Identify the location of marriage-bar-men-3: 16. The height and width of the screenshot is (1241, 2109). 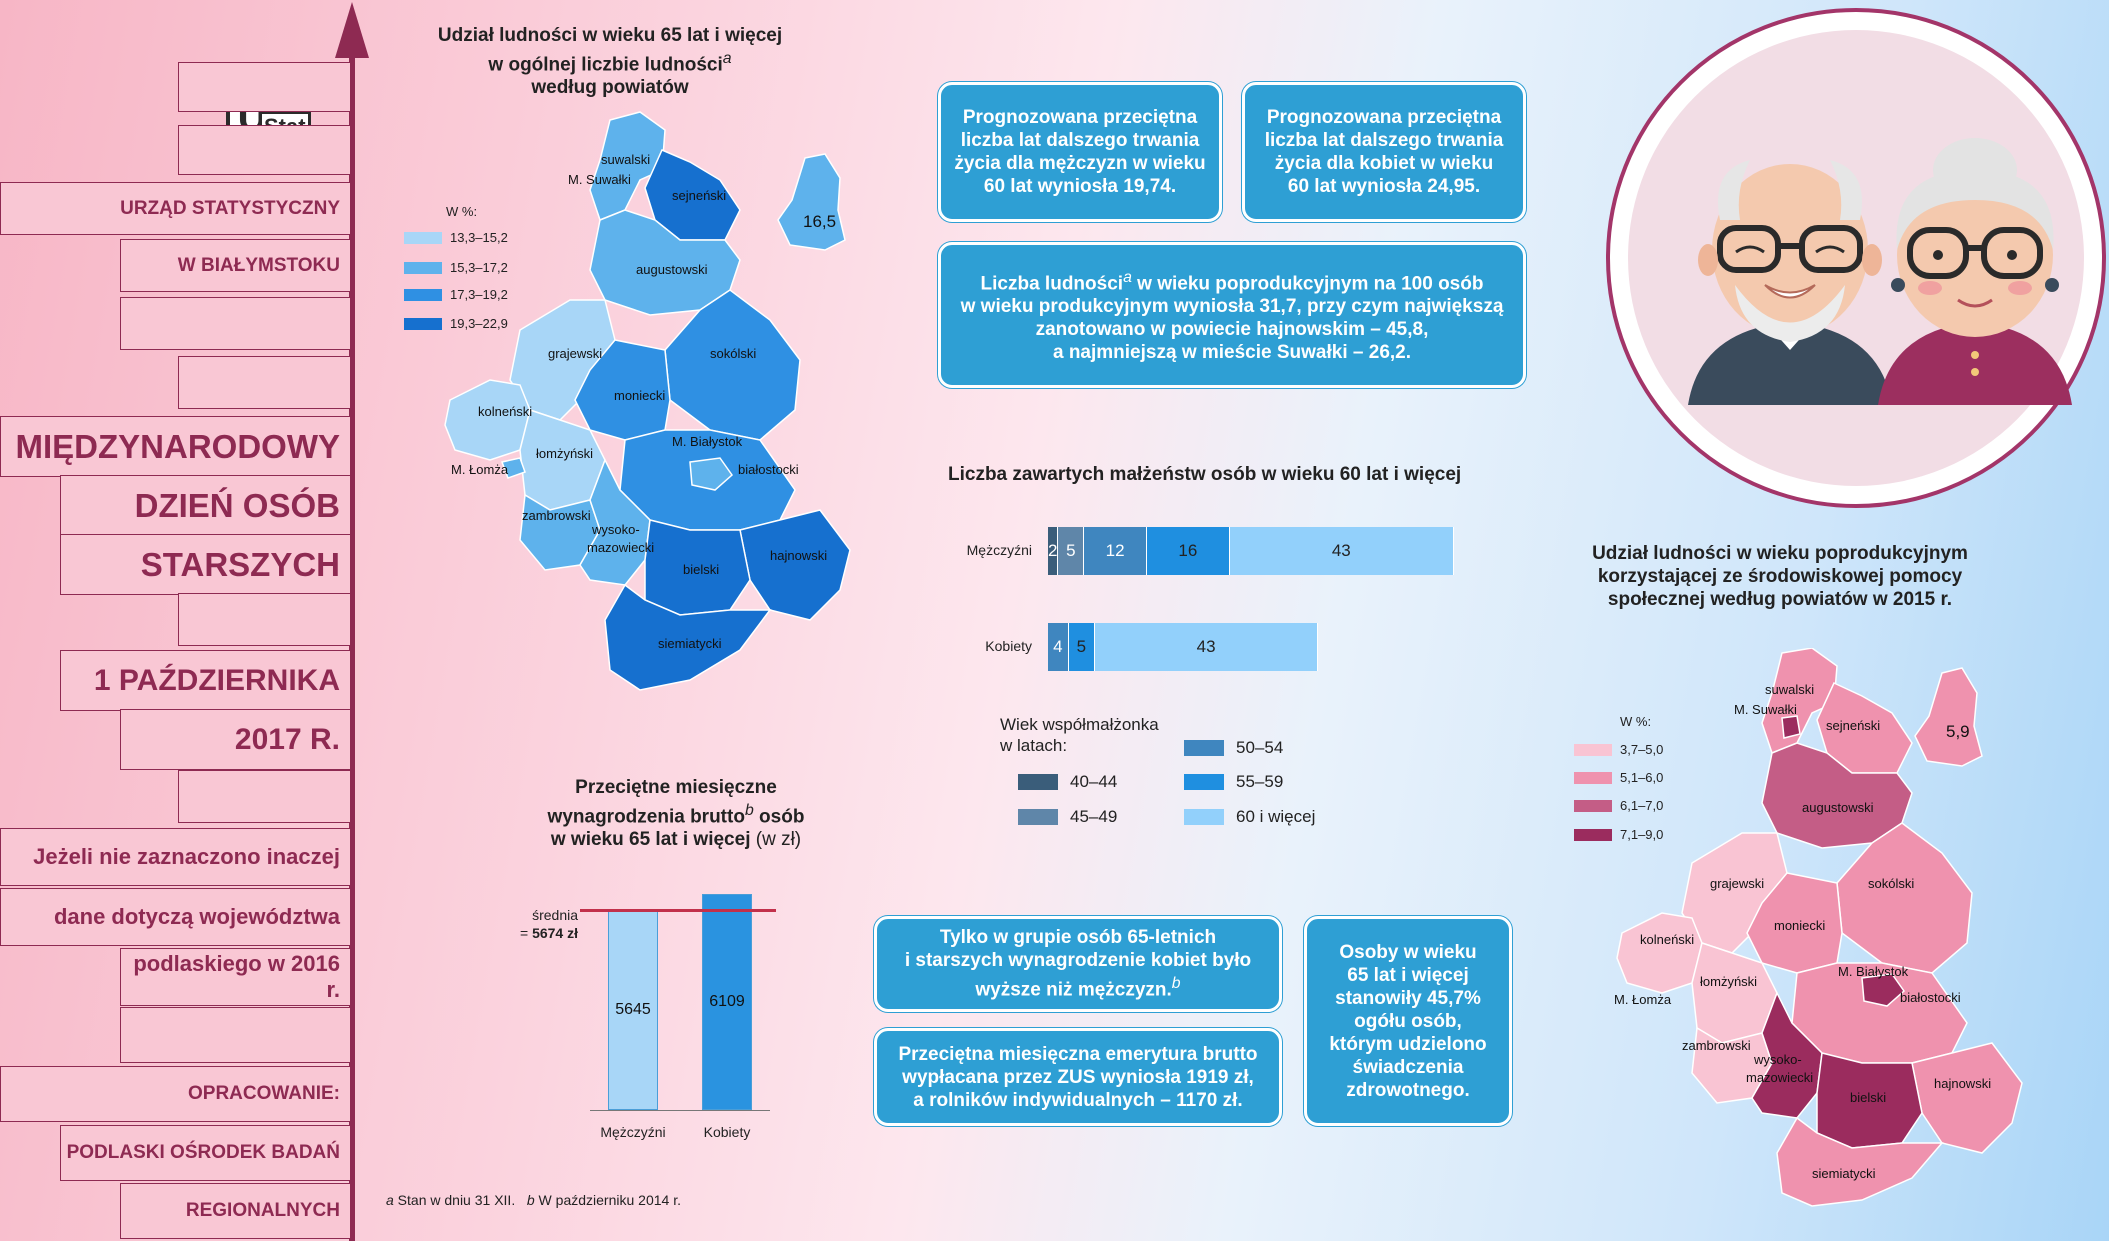
(1188, 551).